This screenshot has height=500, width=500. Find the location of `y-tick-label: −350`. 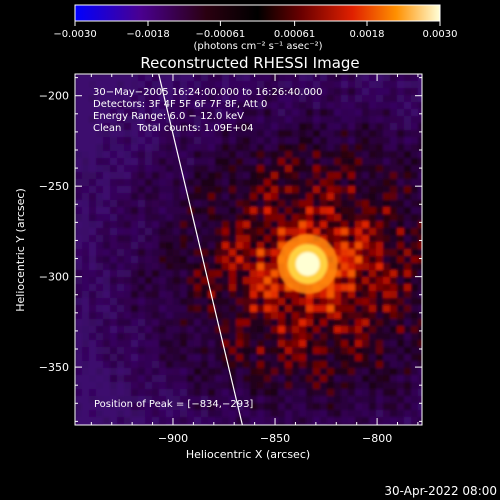

y-tick-label: −350 is located at coordinates (54, 367).